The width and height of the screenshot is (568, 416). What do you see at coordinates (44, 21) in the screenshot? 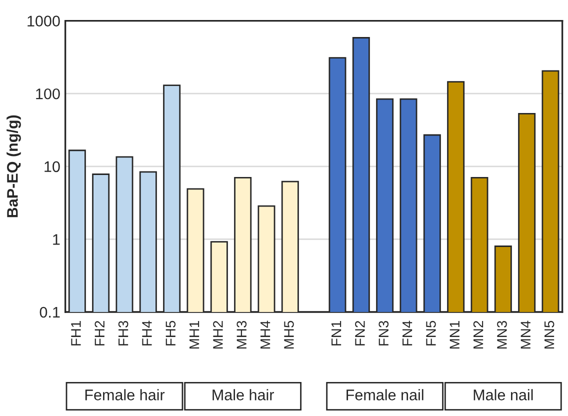
I see `y-tick-label: 1000` at bounding box center [44, 21].